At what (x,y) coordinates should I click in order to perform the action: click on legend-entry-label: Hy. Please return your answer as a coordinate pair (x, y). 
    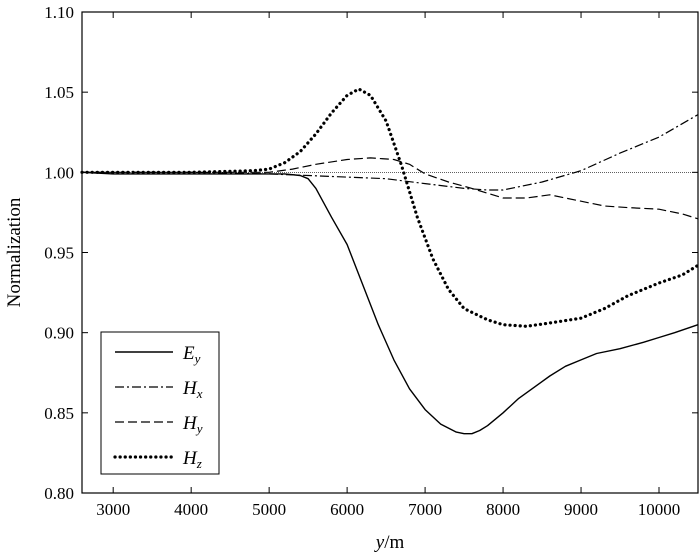
    Looking at the image, I should click on (192, 424).